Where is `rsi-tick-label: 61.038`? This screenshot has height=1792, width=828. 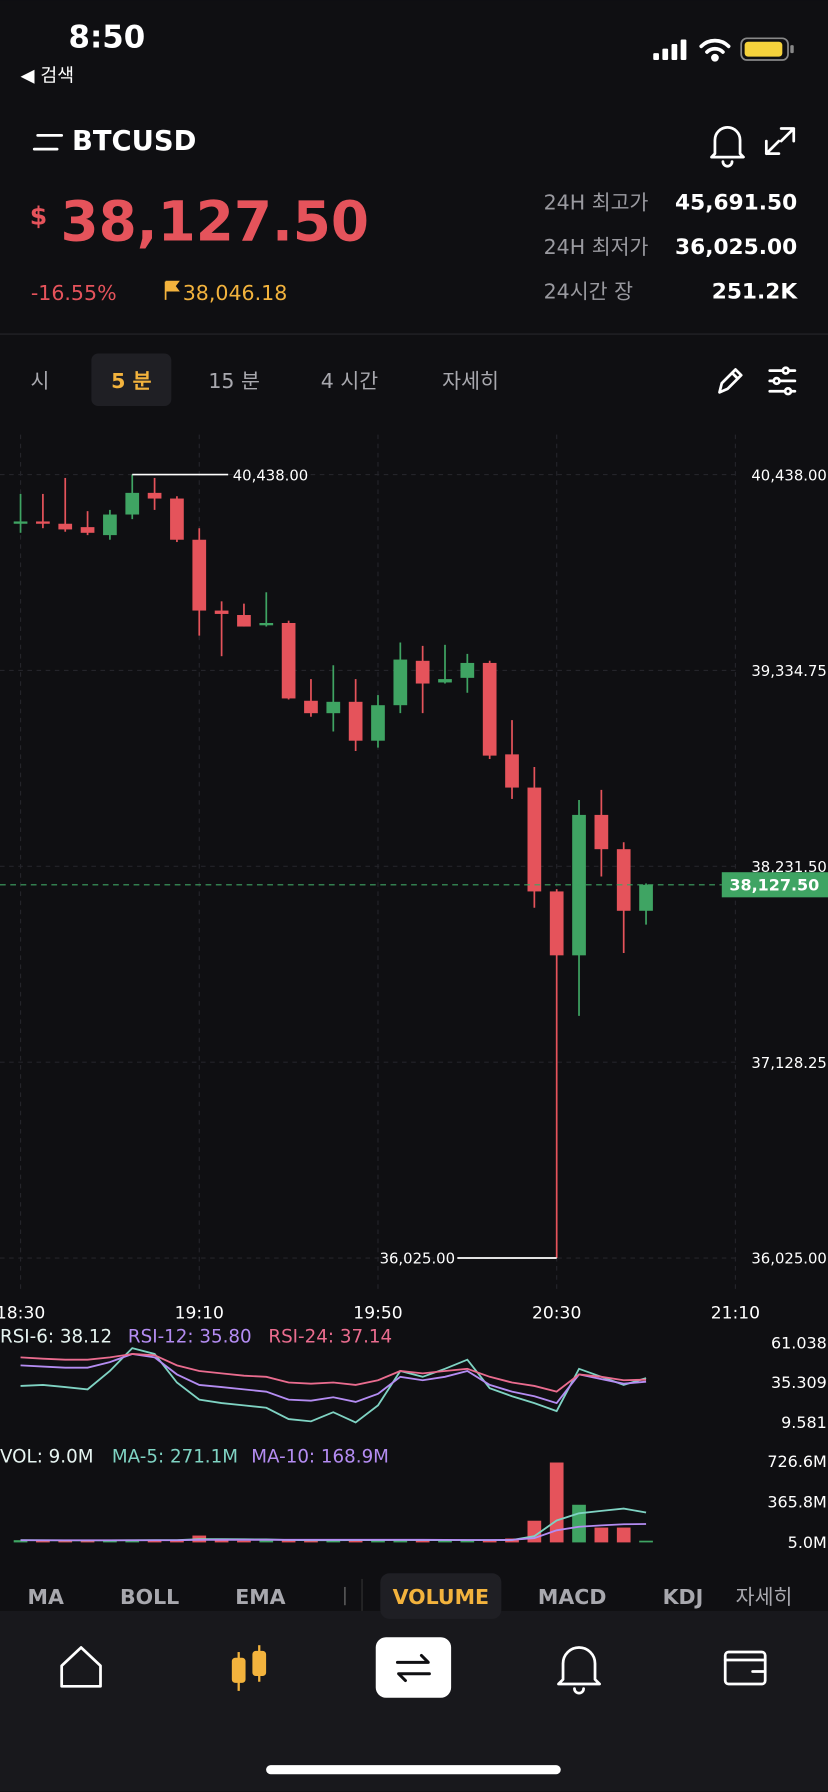
rsi-tick-label: 61.038 is located at coordinates (799, 1342).